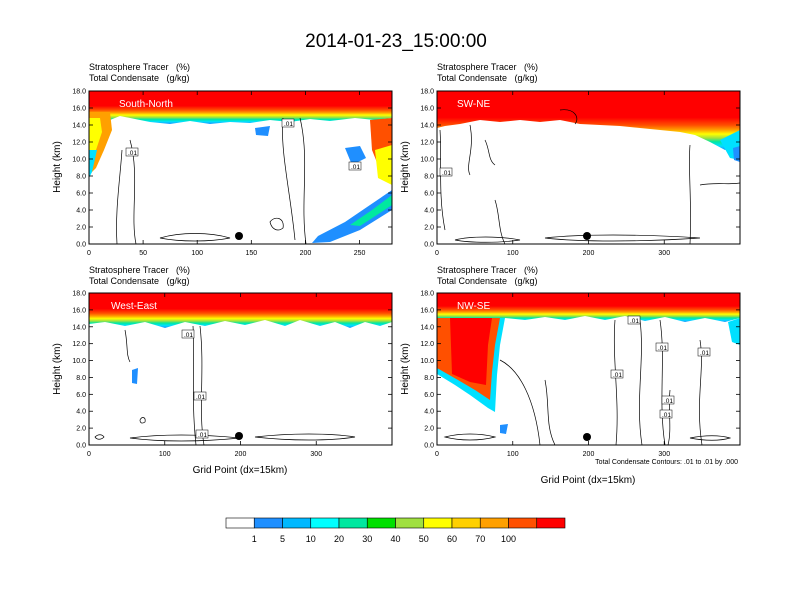 The image size is (792, 612). What do you see at coordinates (251, 253) in the screenshot?
I see `x-tick-label: 150` at bounding box center [251, 253].